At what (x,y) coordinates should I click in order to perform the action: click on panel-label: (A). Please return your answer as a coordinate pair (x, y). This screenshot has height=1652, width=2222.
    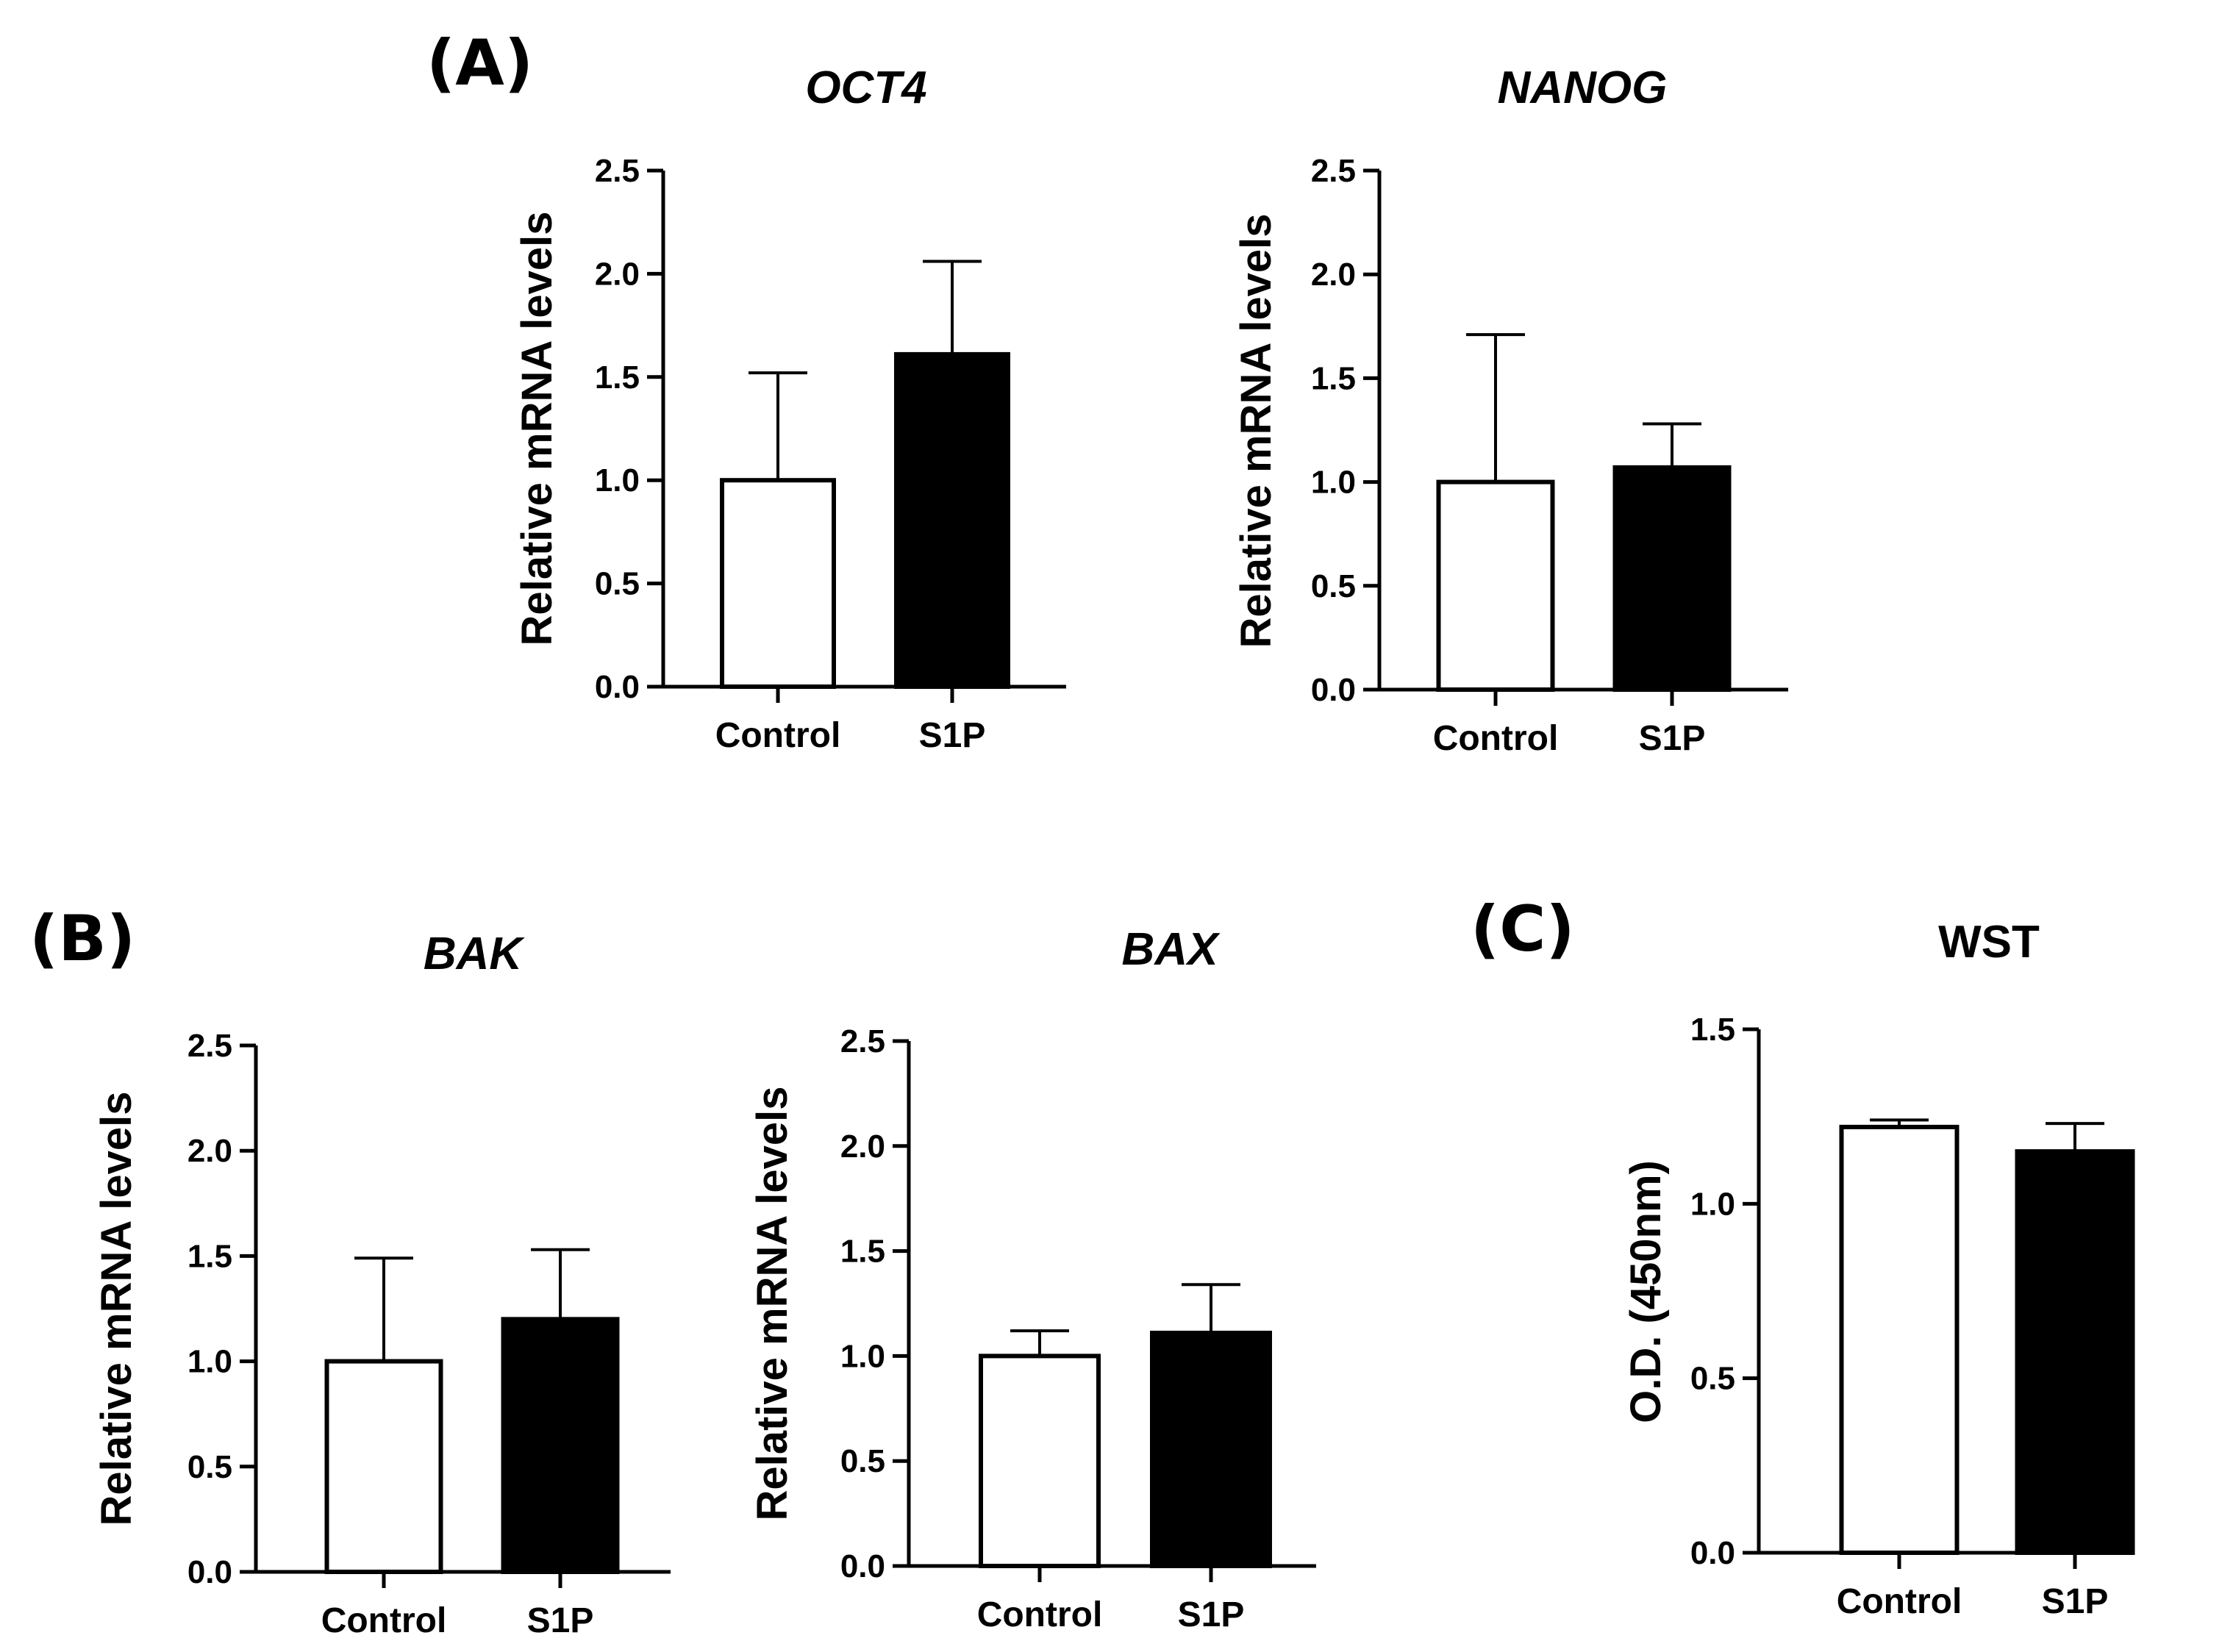
    Looking at the image, I should click on (480, 63).